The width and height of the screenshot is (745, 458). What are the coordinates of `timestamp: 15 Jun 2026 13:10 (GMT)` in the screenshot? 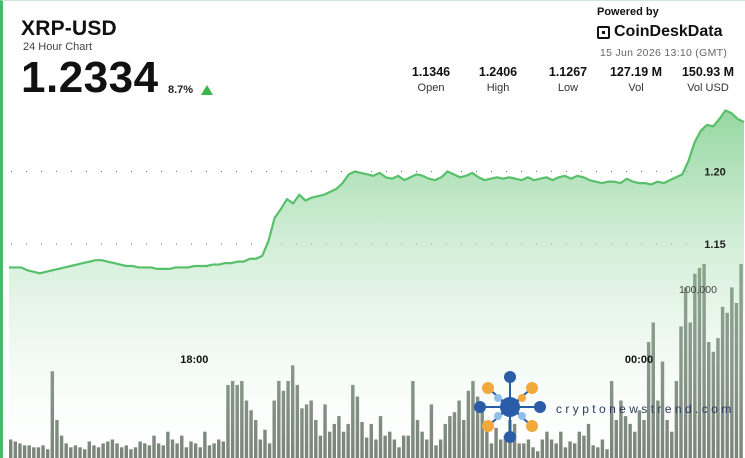 It's located at (664, 53).